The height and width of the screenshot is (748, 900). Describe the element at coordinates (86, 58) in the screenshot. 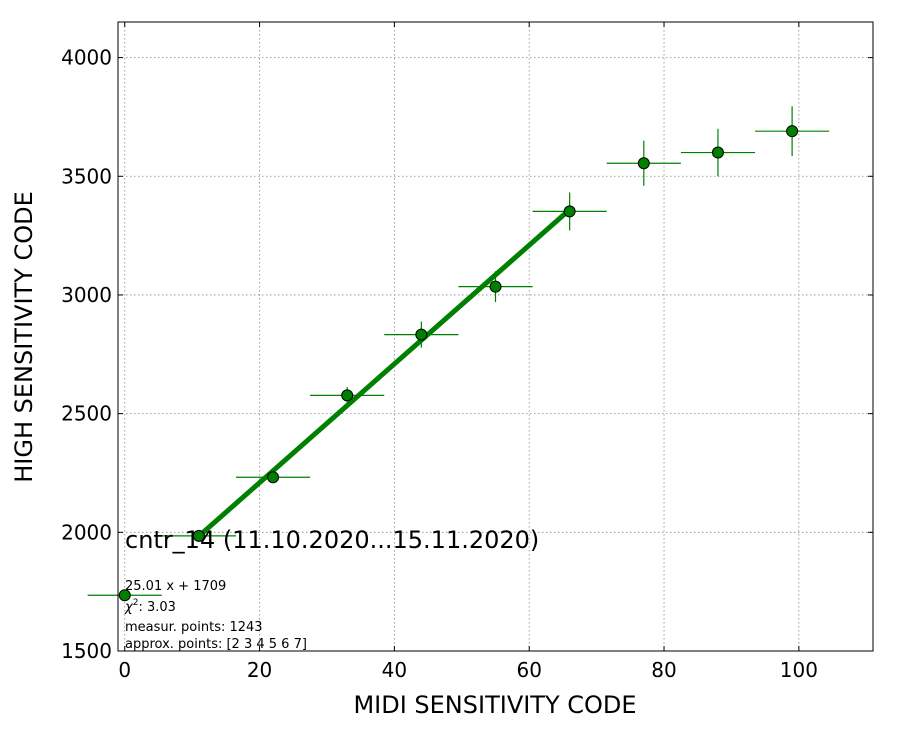

I see `y-tick-label: 4000` at that location.